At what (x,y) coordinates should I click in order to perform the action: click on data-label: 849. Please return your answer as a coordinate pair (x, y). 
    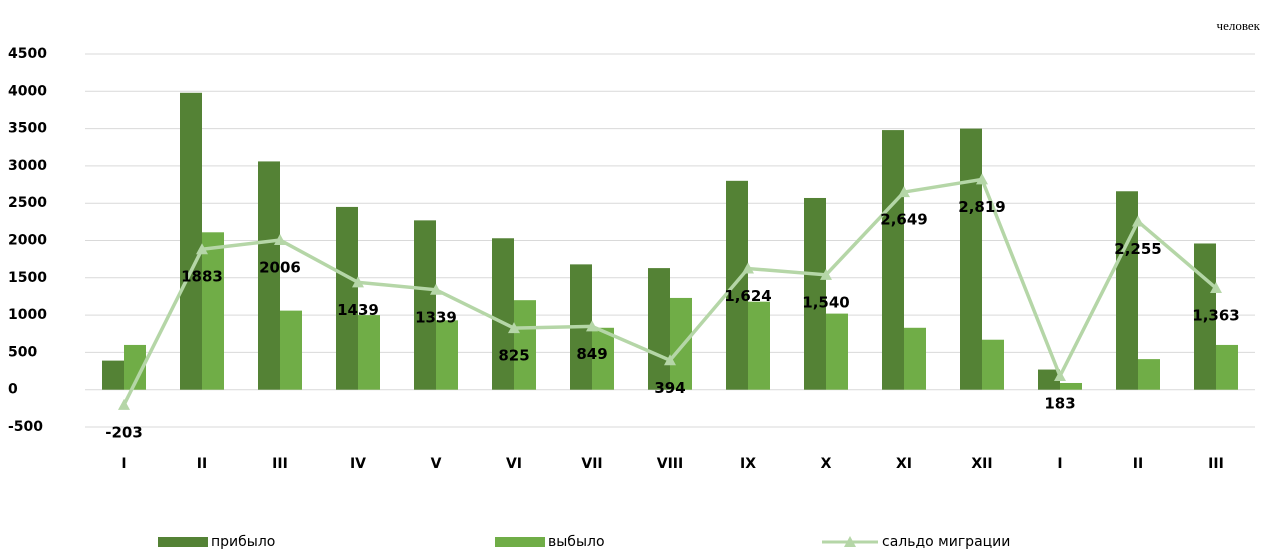
    Looking at the image, I should click on (591, 354).